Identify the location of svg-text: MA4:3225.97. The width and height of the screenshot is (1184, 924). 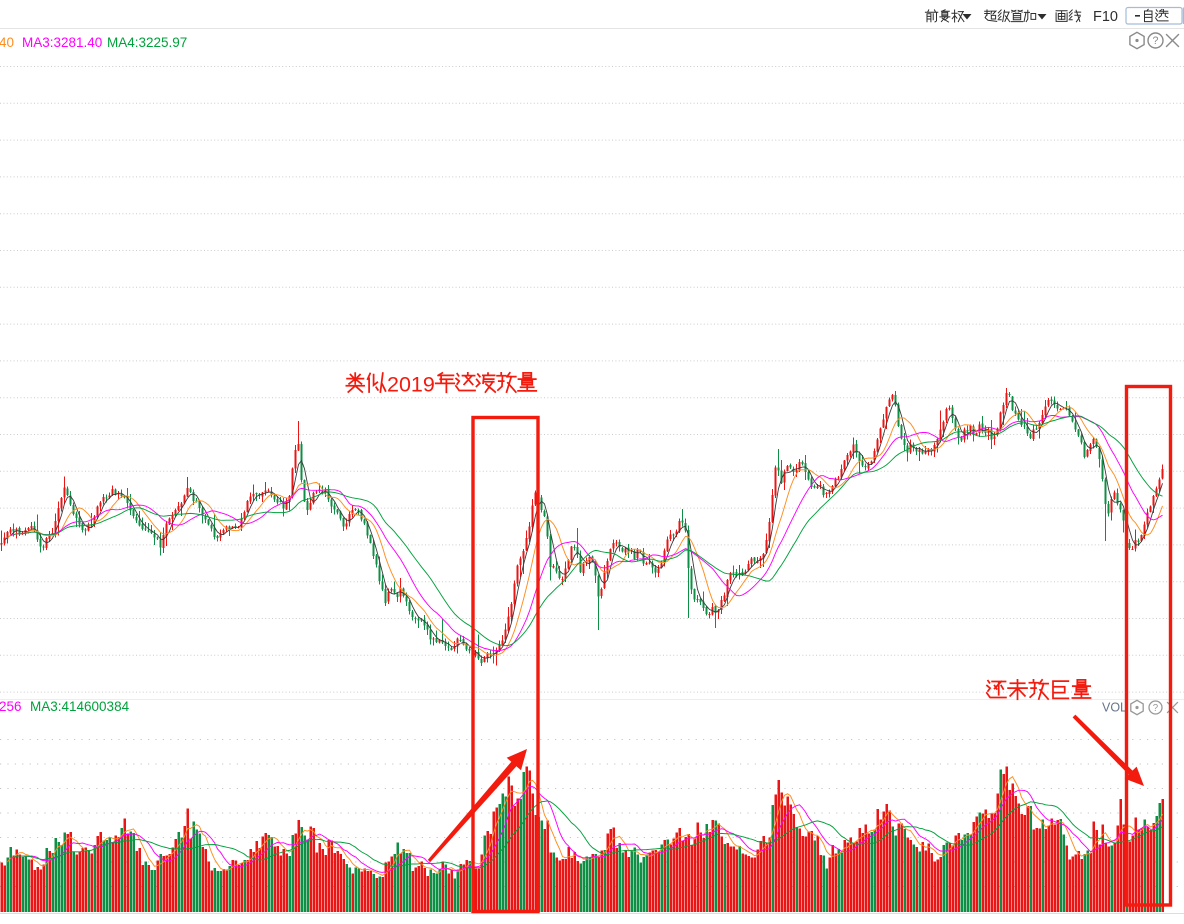
(147, 42).